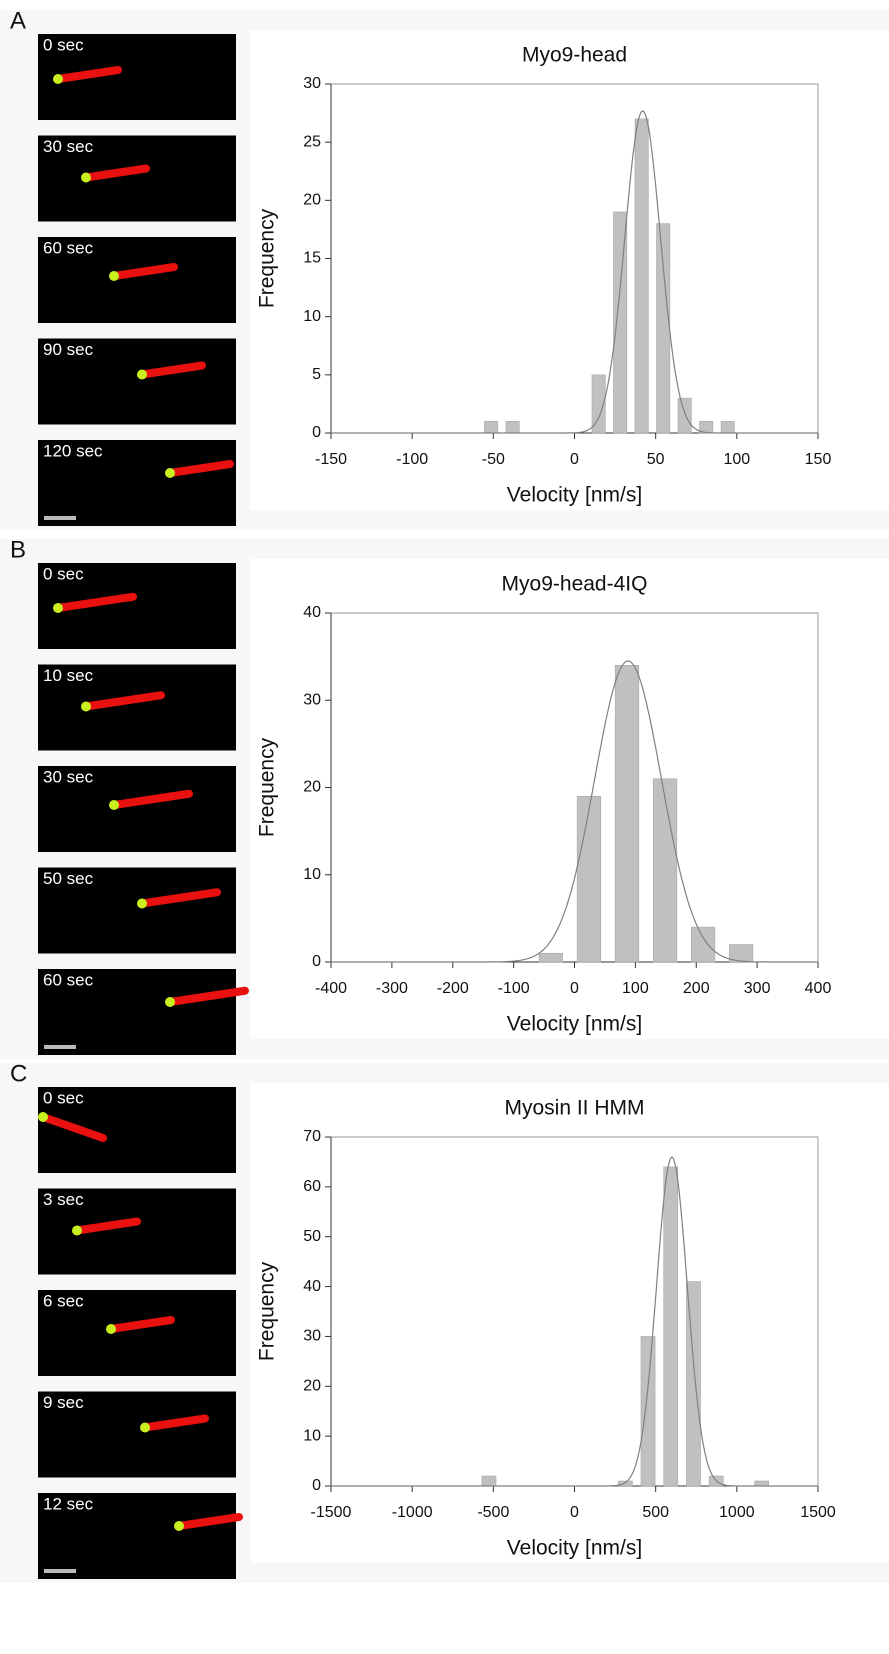 The height and width of the screenshot is (1654, 889). What do you see at coordinates (818, 988) in the screenshot?
I see `x-tick-label: 400` at bounding box center [818, 988].